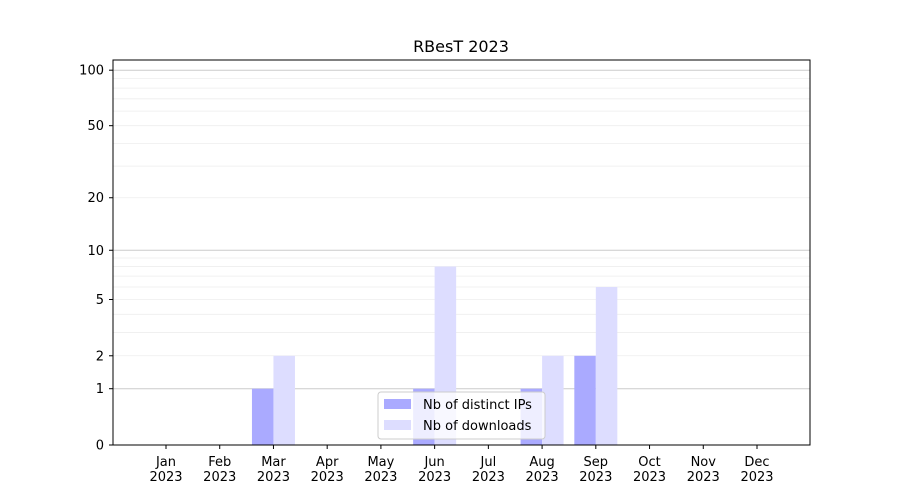  What do you see at coordinates (461, 46) in the screenshot?
I see `chart-title: RBesT 2023` at bounding box center [461, 46].